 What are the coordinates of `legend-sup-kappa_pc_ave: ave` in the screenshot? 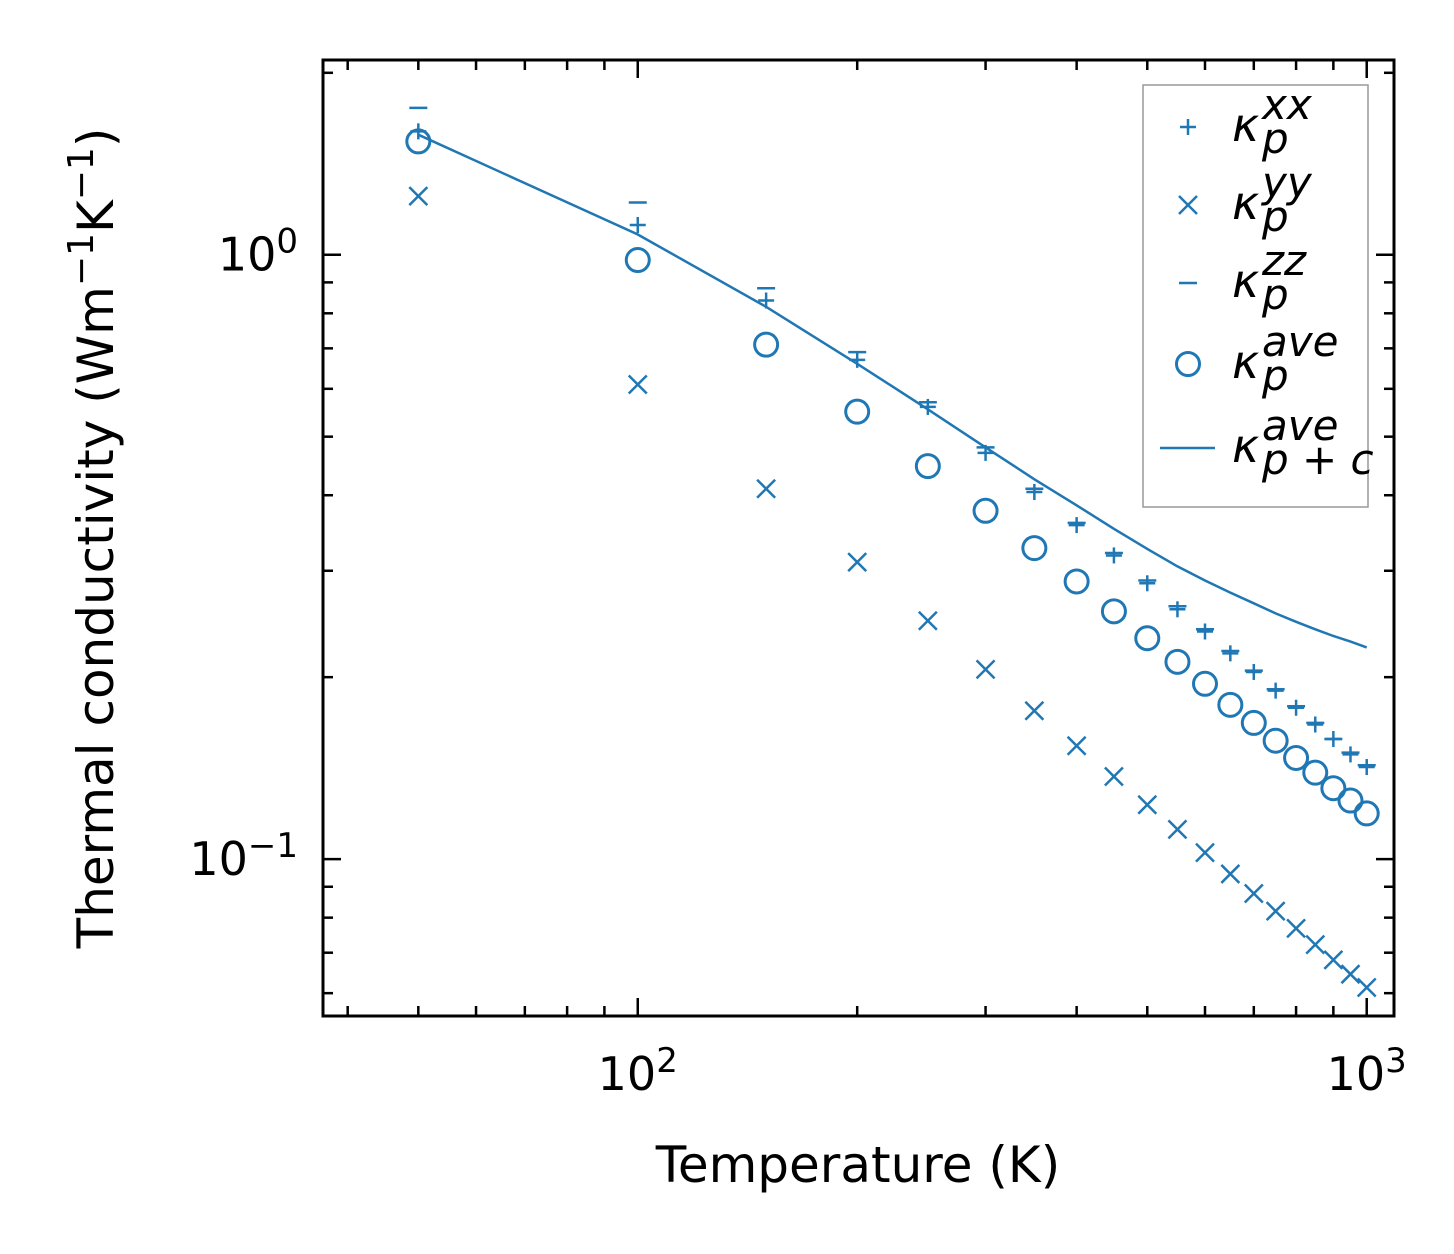 It's located at (1300, 425).